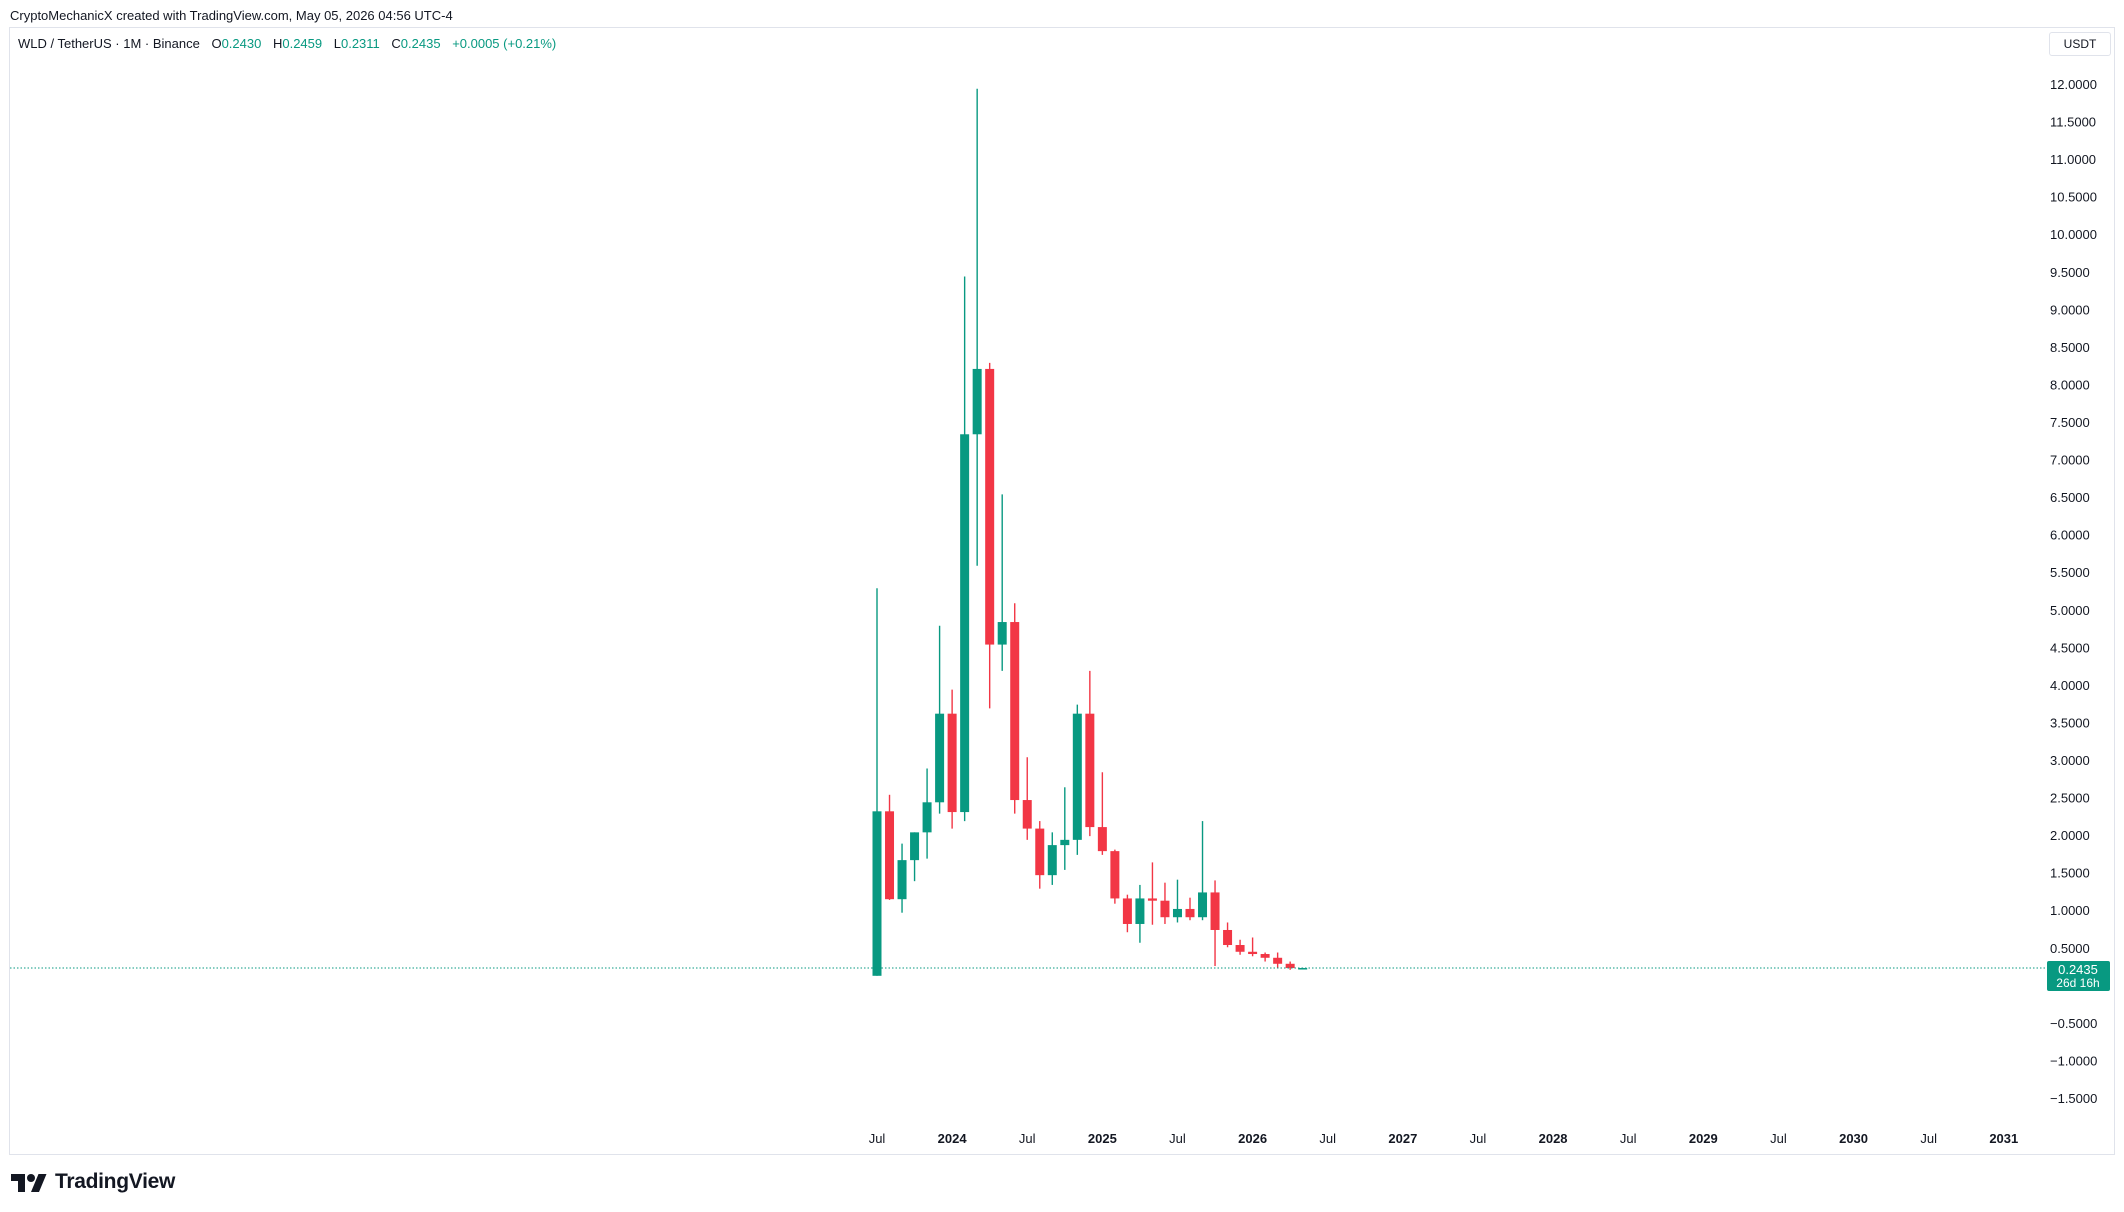  What do you see at coordinates (2070, 798) in the screenshot?
I see `price-tick-label: 2.5000` at bounding box center [2070, 798].